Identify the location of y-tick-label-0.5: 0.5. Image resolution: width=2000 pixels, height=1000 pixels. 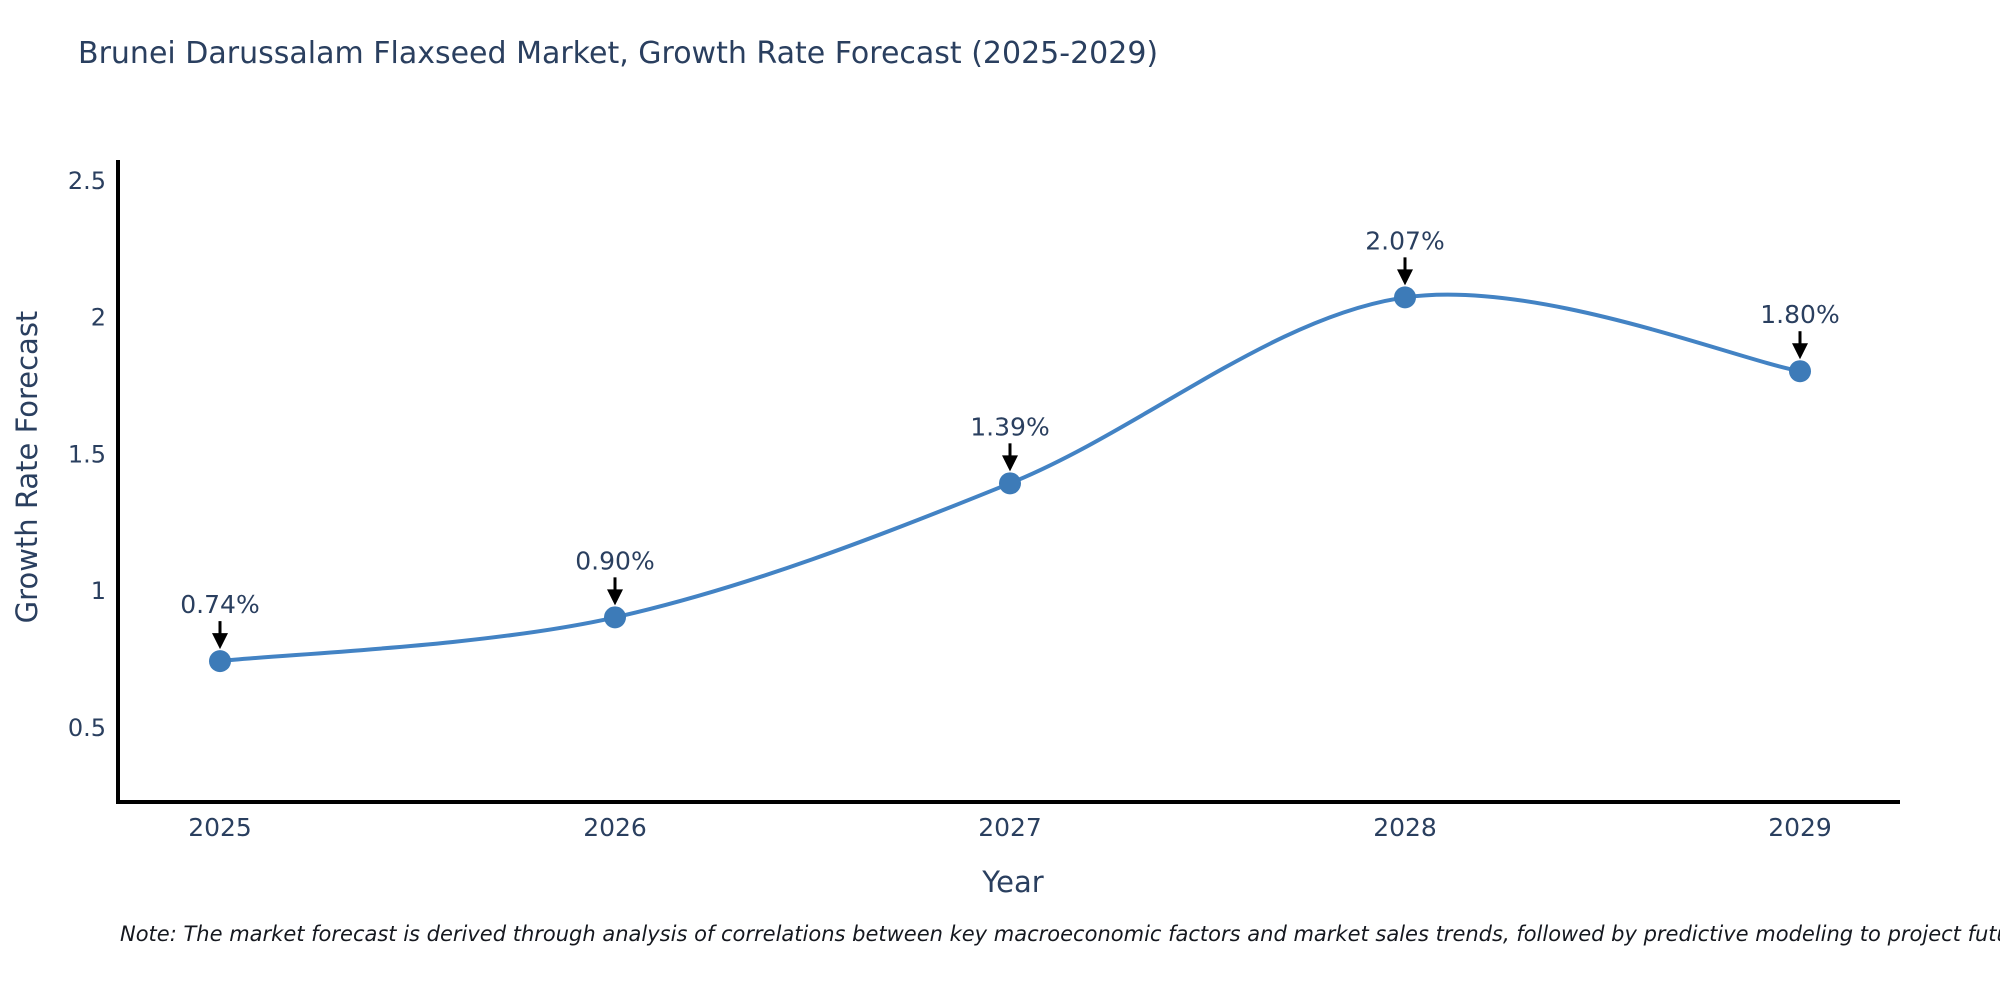
(87, 728).